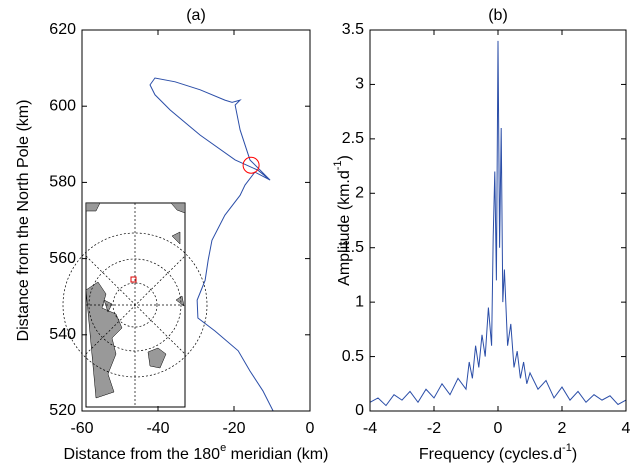 Image resolution: width=635 pixels, height=472 pixels. What do you see at coordinates (23, 221) in the screenshot?
I see `y-axis-label: Distance from the North Pole (km)` at bounding box center [23, 221].